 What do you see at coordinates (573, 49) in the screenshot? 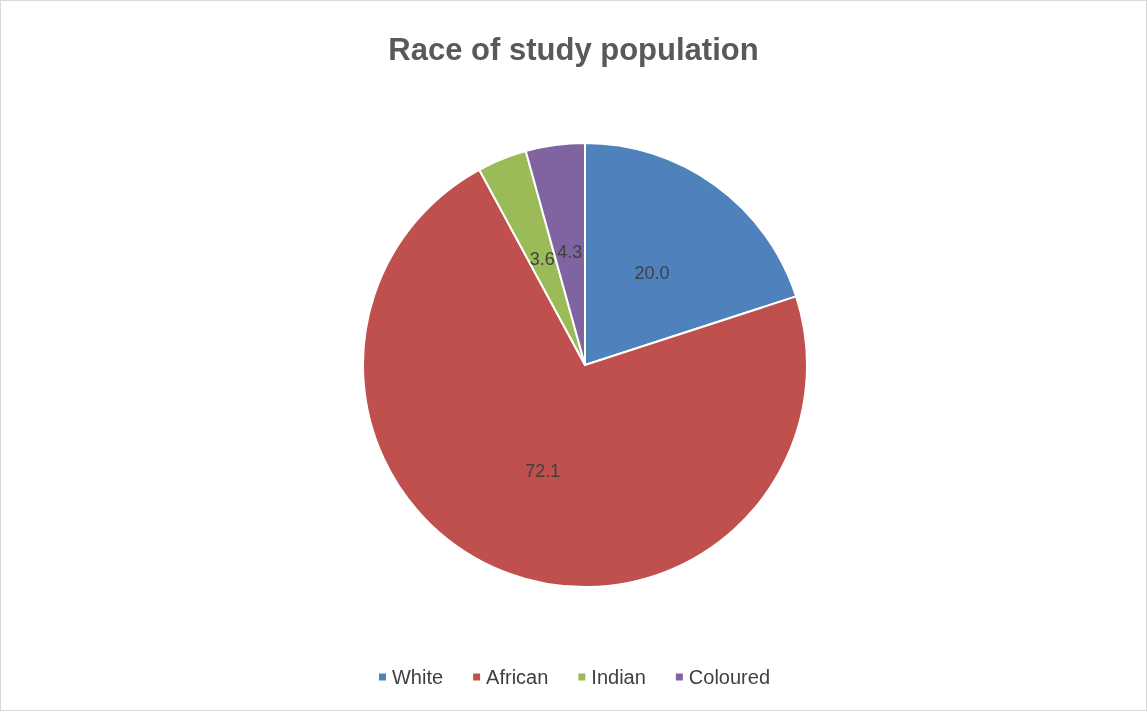
I see `chart-title: Race of study population` at bounding box center [573, 49].